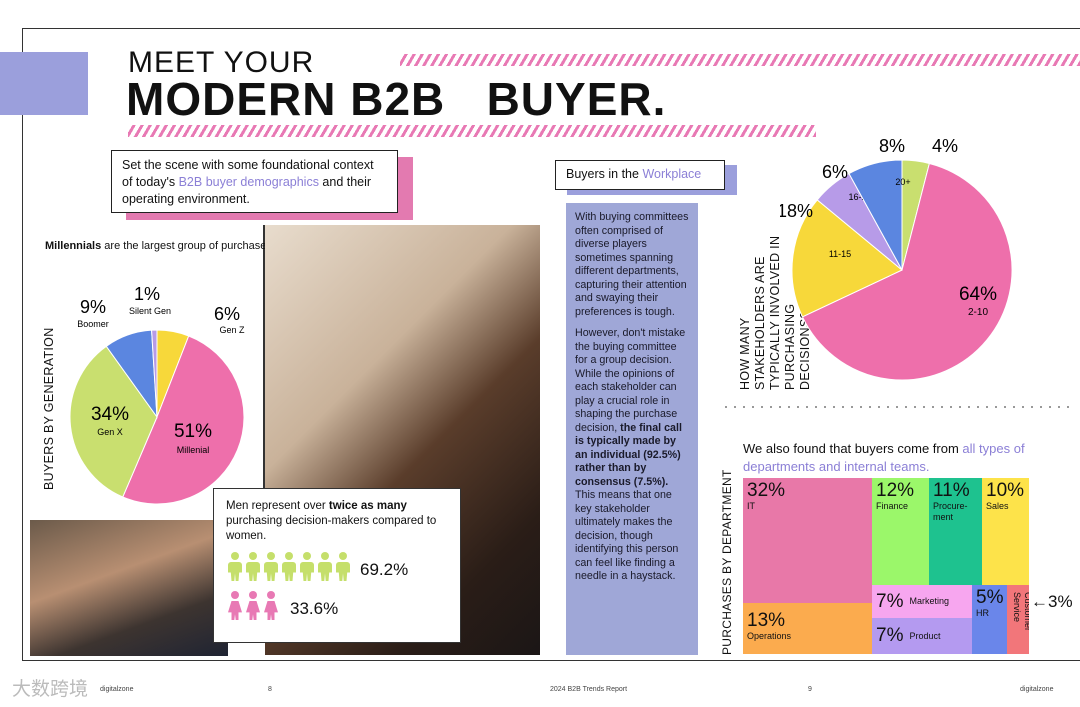 This screenshot has width=1080, height=707. Describe the element at coordinates (190, 246) in the screenshot. I see `note-text: are the largest group of purchasers.` at that location.